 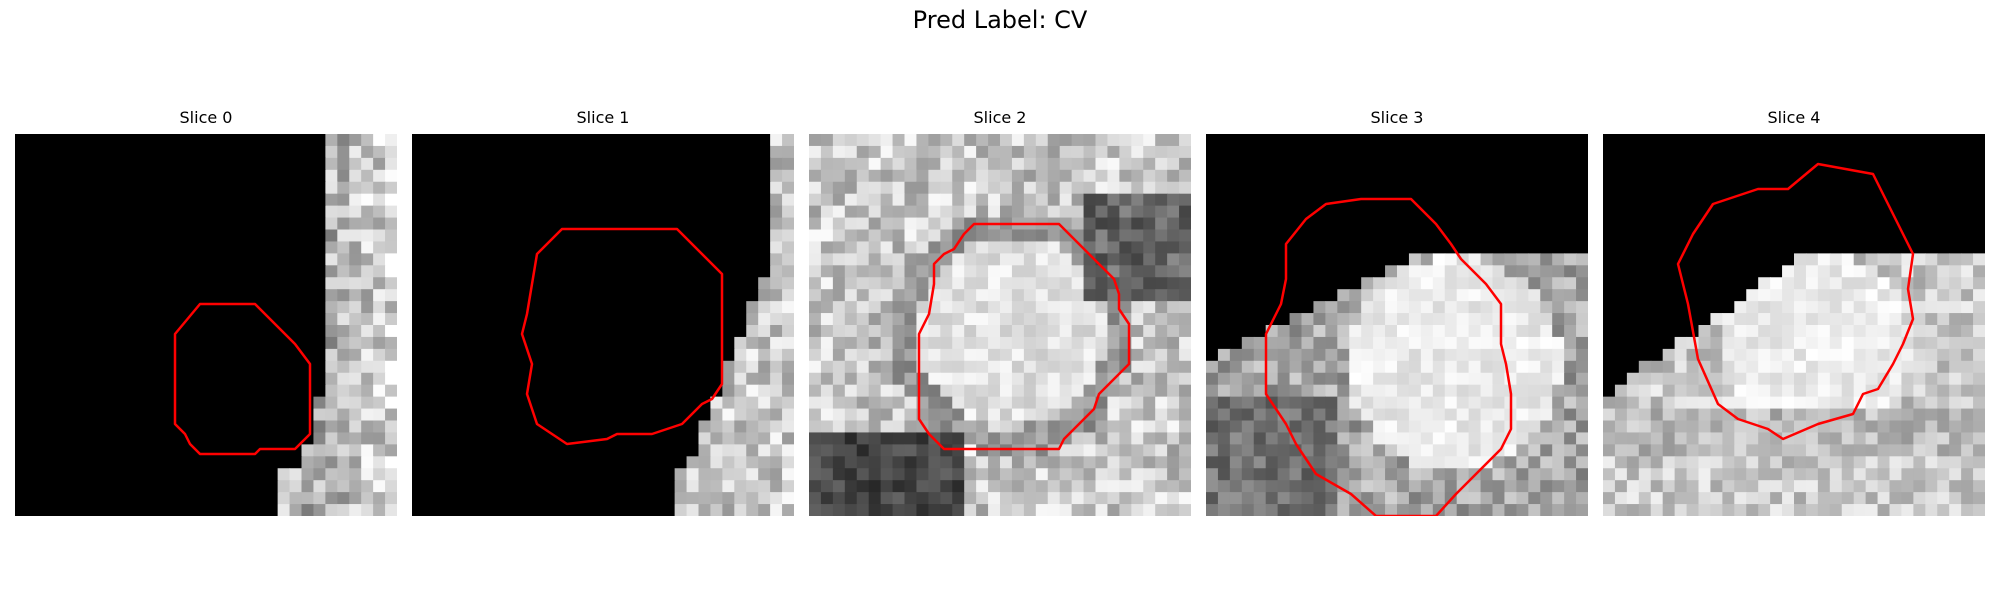 I want to click on slice-title: Slice 3, so click(x=1397, y=117).